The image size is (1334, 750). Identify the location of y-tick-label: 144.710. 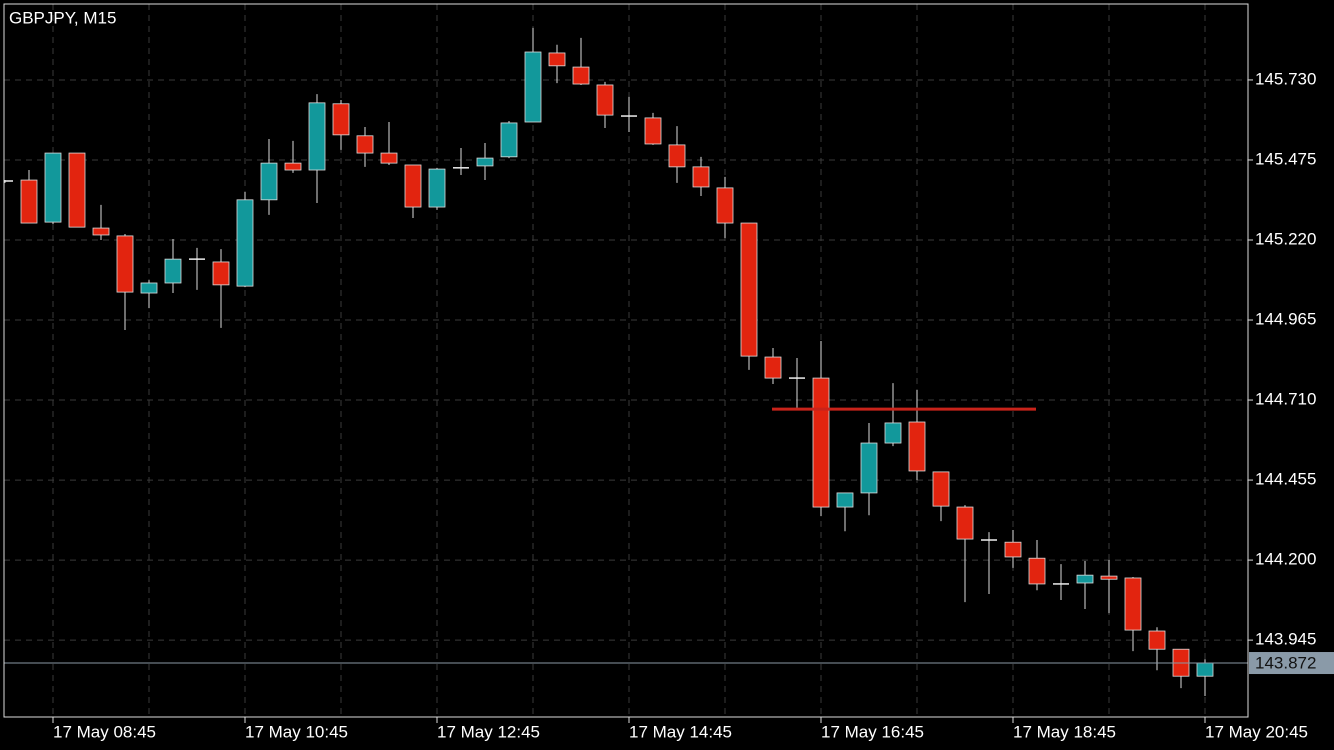
(1285, 399).